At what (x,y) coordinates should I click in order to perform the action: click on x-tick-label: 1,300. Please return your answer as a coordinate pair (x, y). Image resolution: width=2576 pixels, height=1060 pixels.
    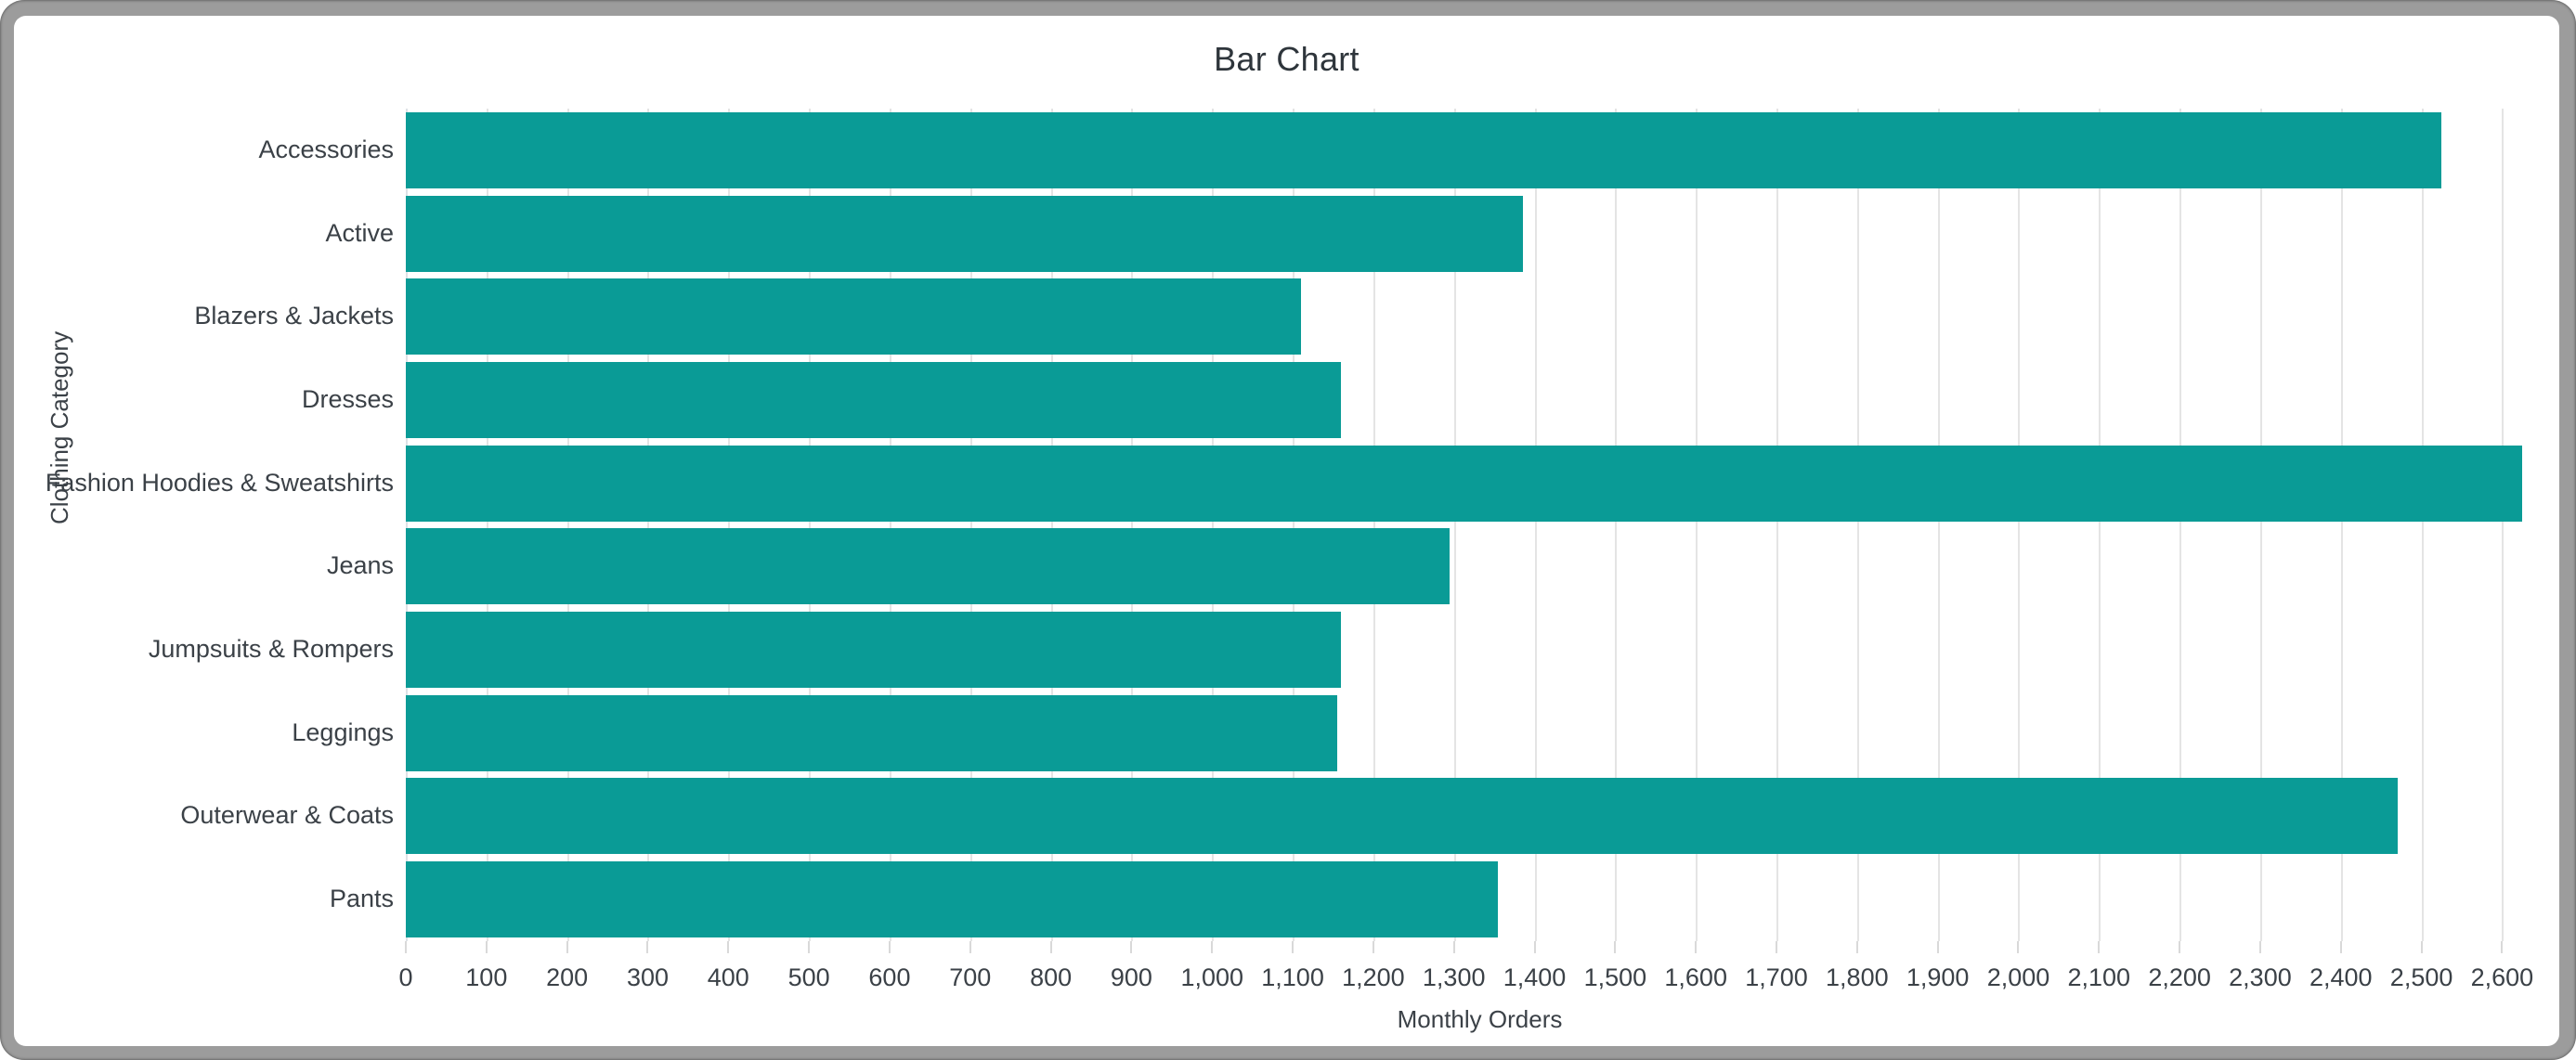
    Looking at the image, I should click on (1454, 977).